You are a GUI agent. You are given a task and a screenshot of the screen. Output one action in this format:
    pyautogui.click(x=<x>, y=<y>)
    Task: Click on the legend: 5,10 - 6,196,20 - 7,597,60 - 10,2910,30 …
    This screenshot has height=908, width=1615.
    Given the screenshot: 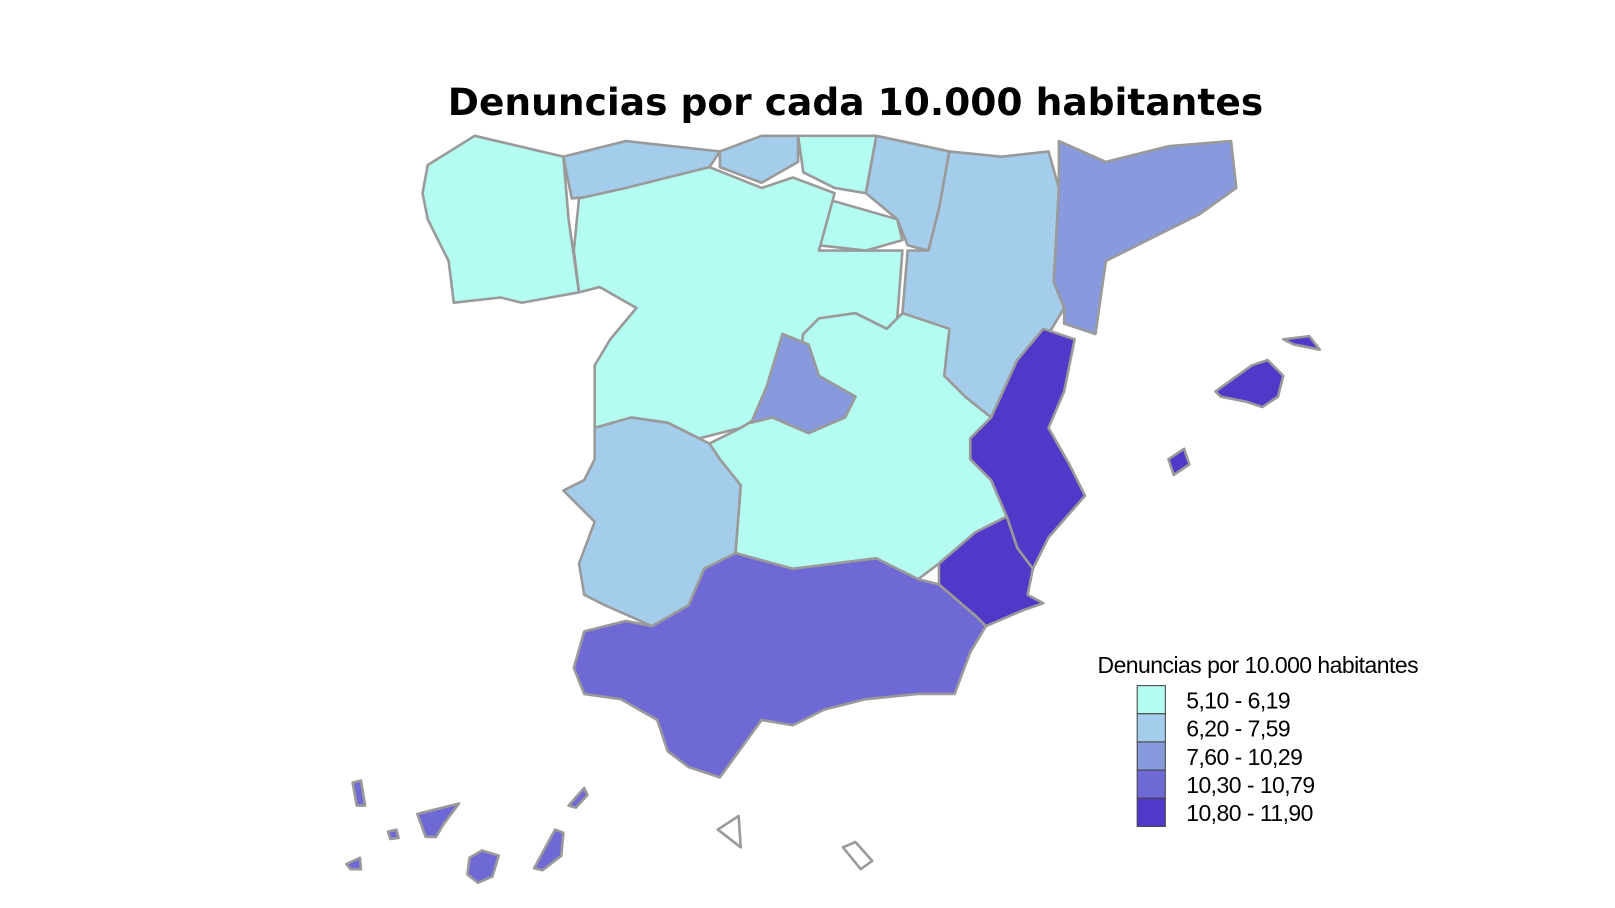 What is the action you would take?
    pyautogui.click(x=1225, y=756)
    